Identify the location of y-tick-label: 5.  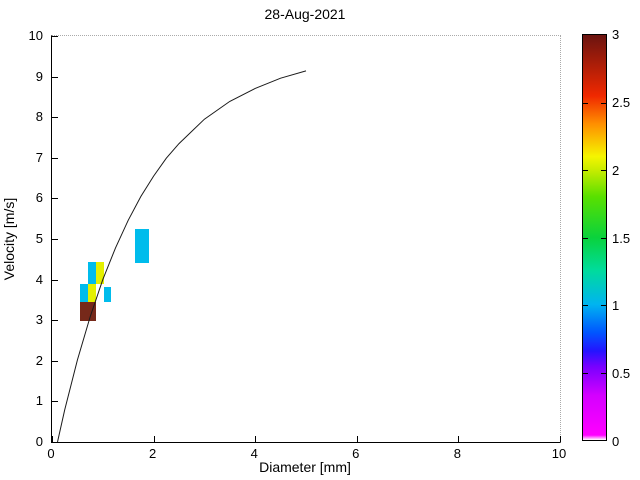
(39, 238).